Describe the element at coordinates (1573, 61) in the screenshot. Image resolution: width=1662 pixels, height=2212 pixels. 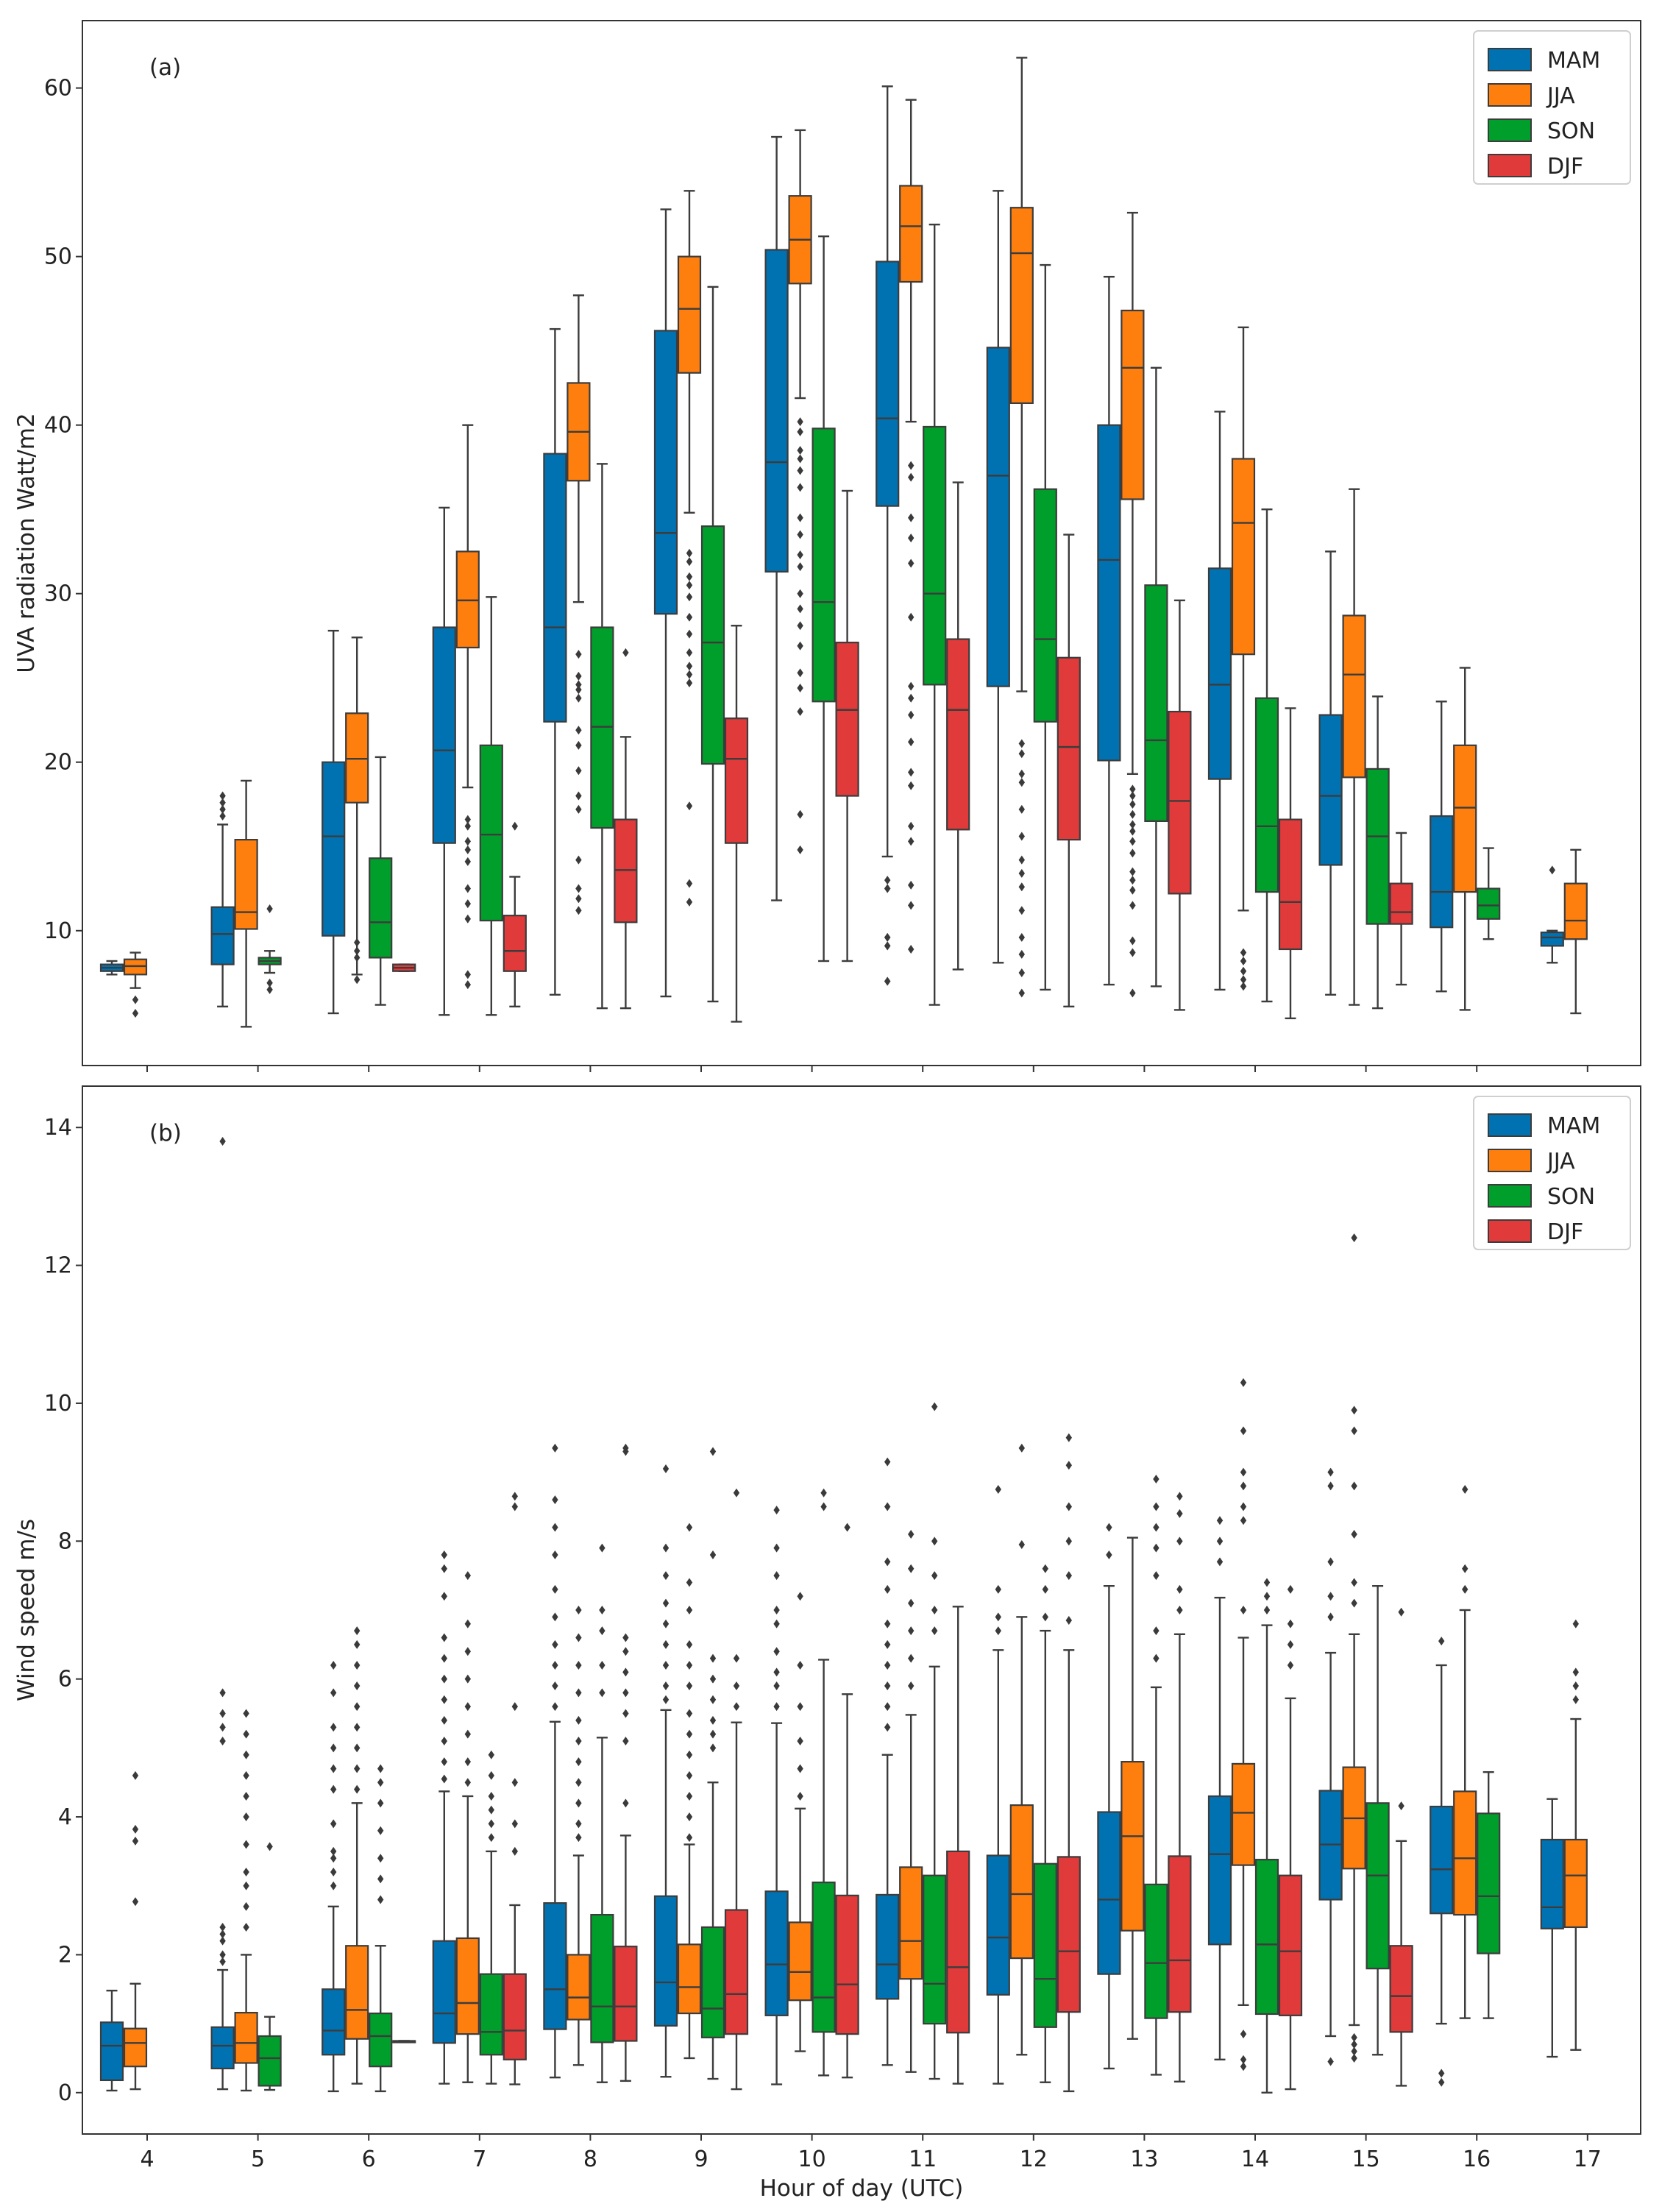
I see `legend-label-MAM: MAM` at that location.